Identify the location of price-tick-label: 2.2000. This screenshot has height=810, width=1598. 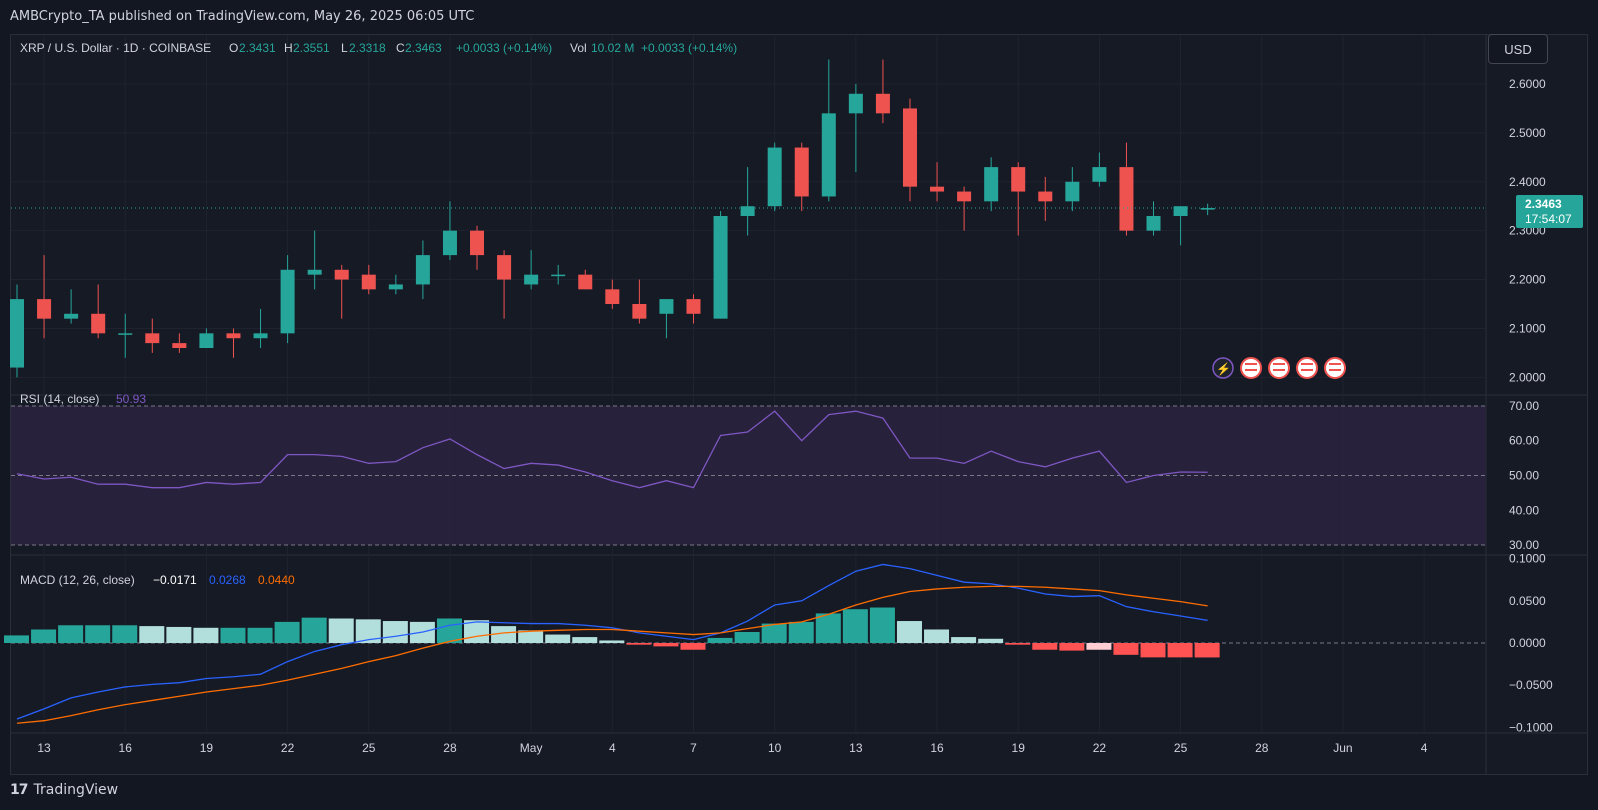
(1527, 280).